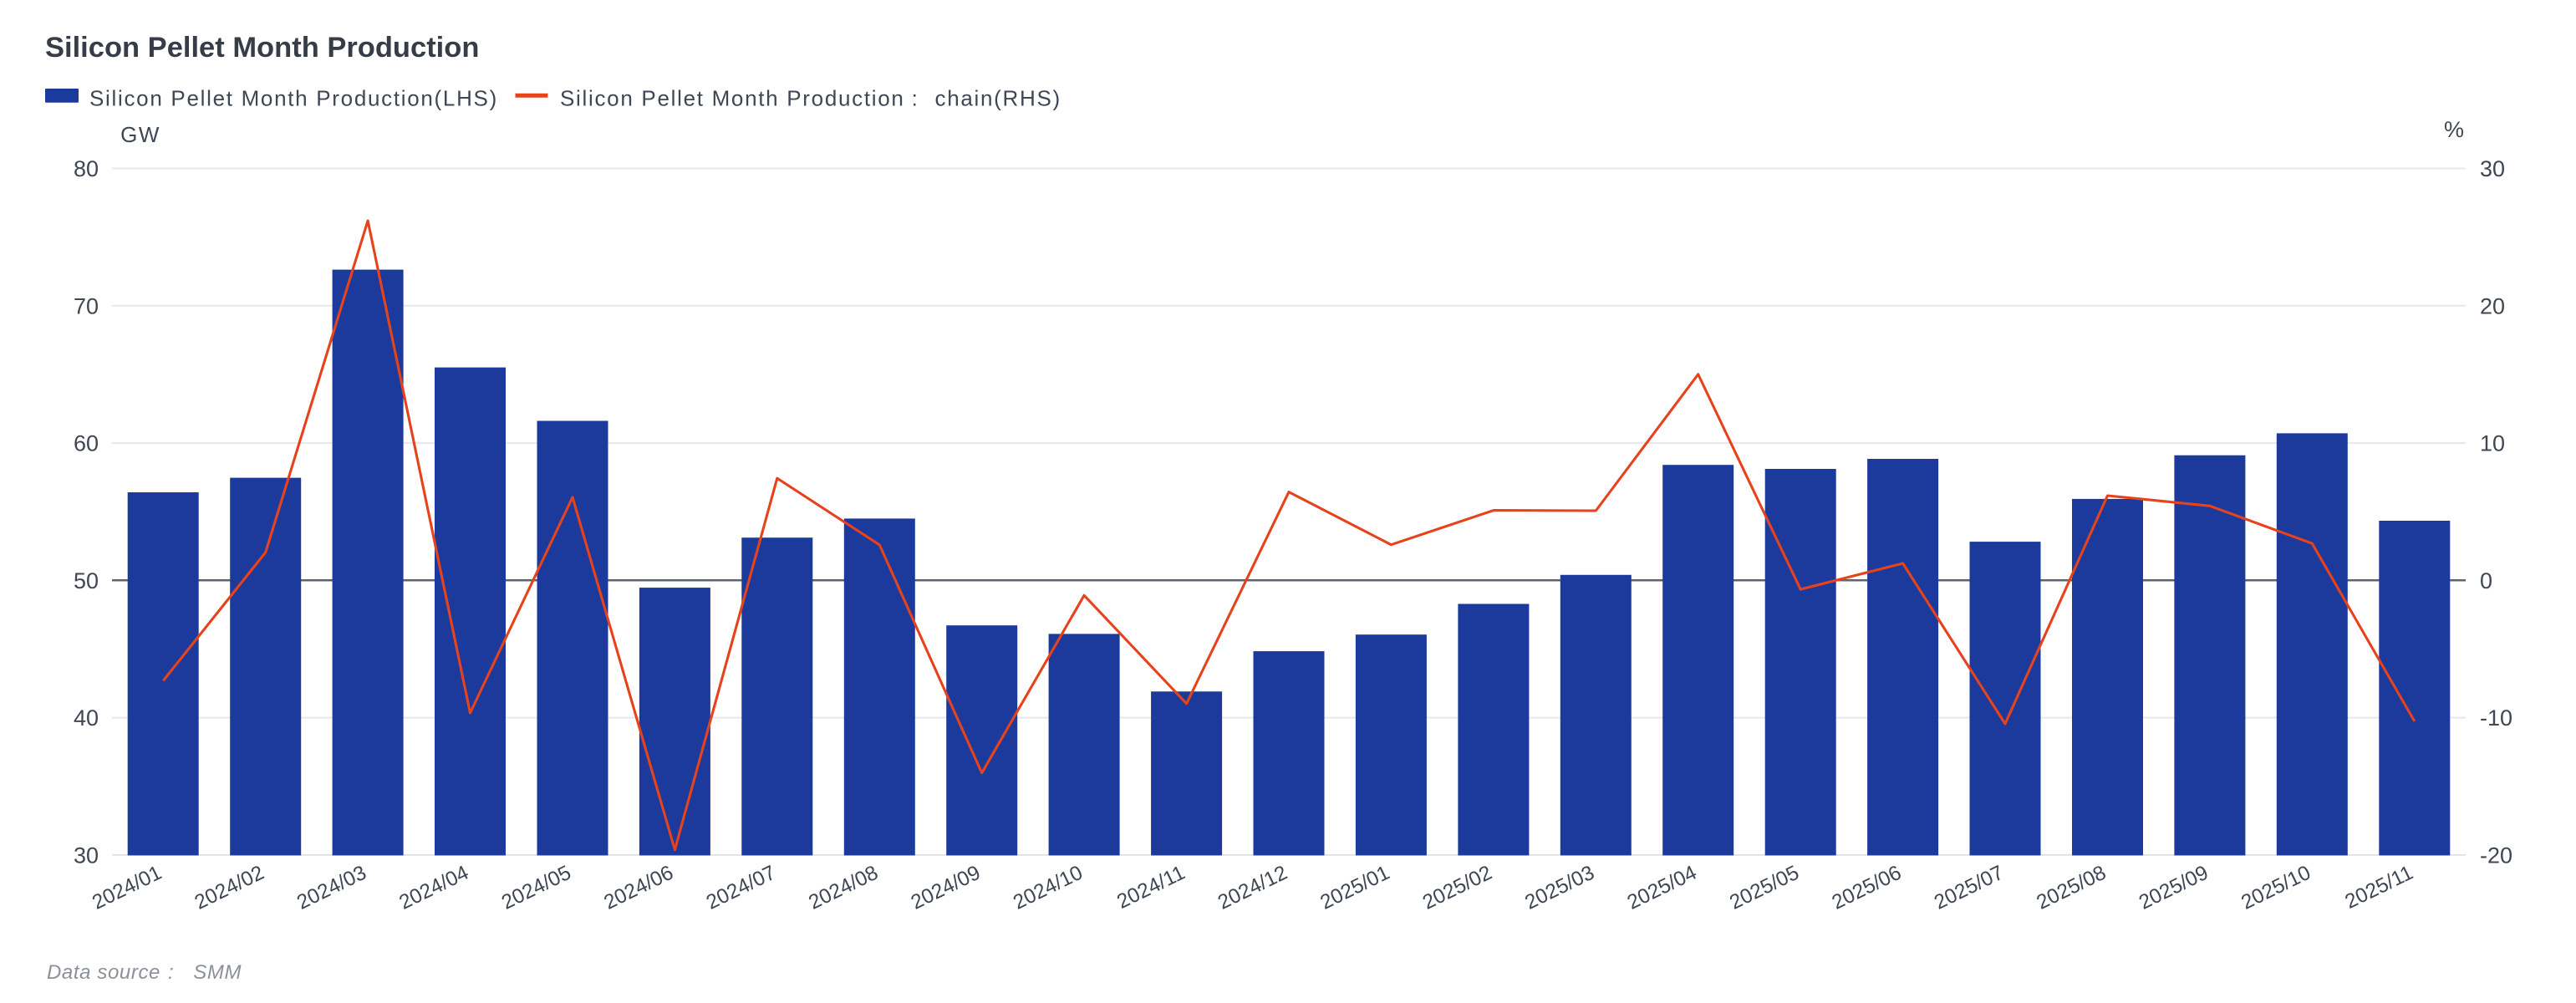 Image resolution: width=2576 pixels, height=1003 pixels. Describe the element at coordinates (86, 718) in the screenshot. I see `svg-text: 40` at that location.